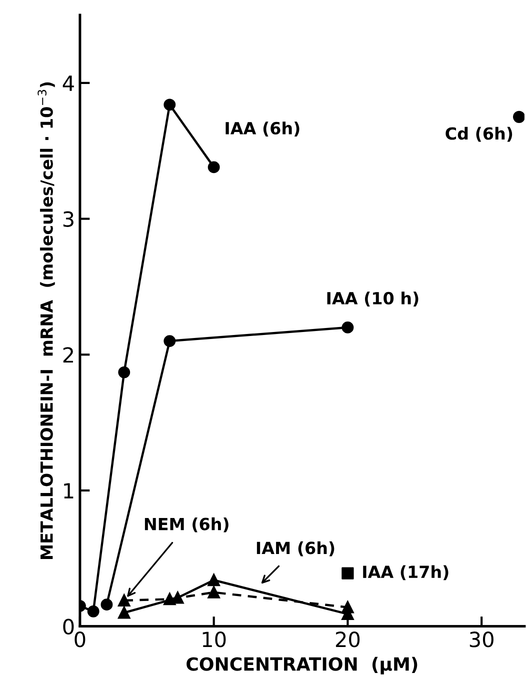  What do you see at coordinates (68, 626) in the screenshot?
I see `y-tick-label: 0` at bounding box center [68, 626].